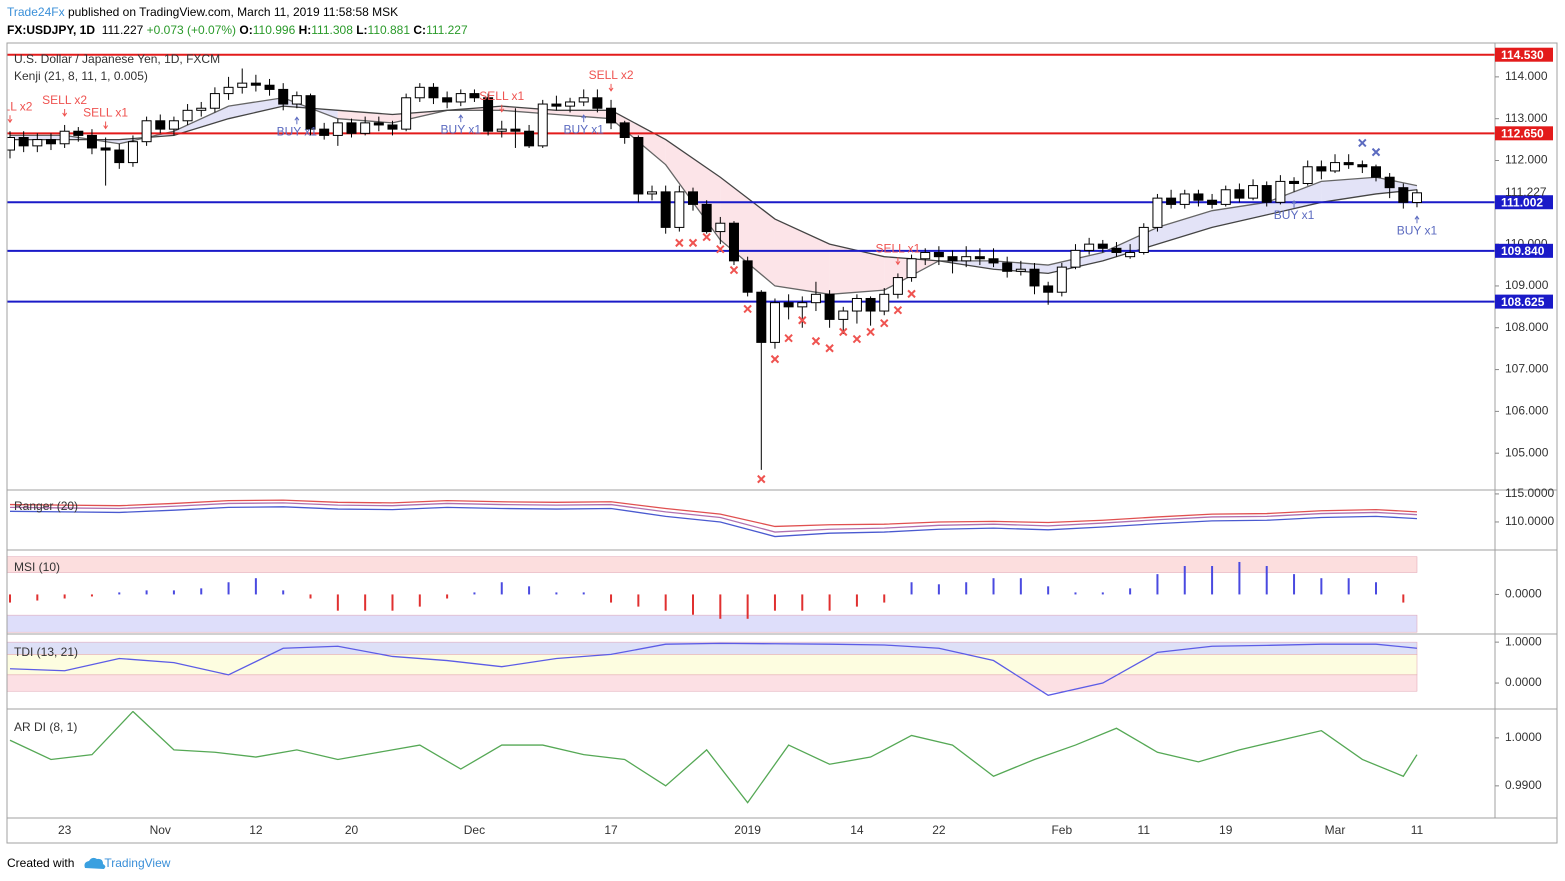  I want to click on pane-title: MSI (10), so click(37, 567).